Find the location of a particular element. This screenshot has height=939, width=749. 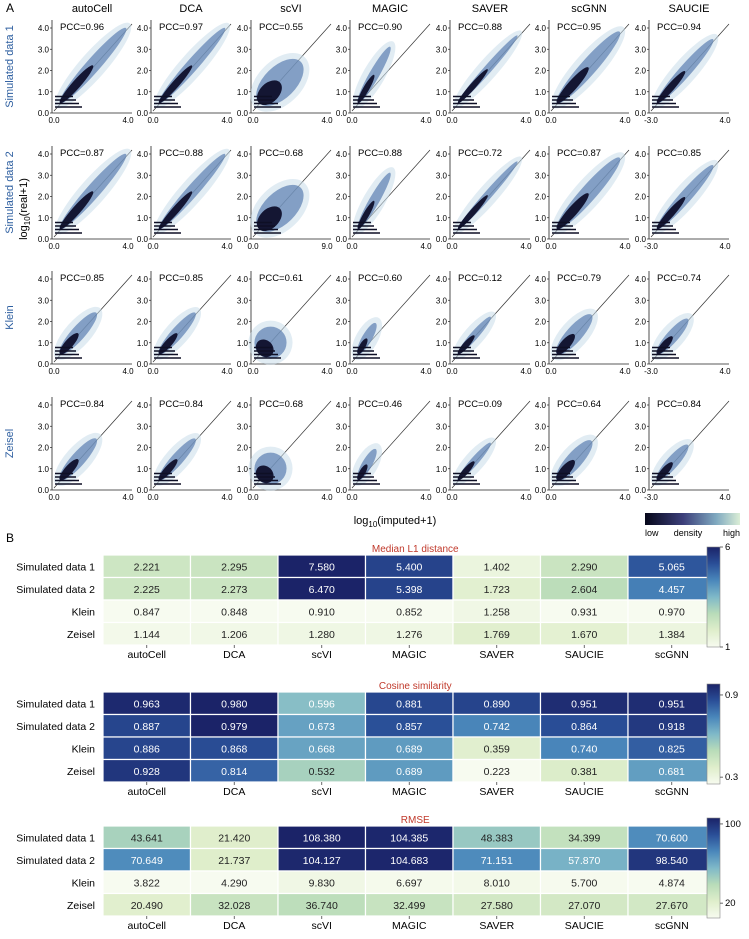

pcc-label: PCC=0.96 is located at coordinates (82, 27).